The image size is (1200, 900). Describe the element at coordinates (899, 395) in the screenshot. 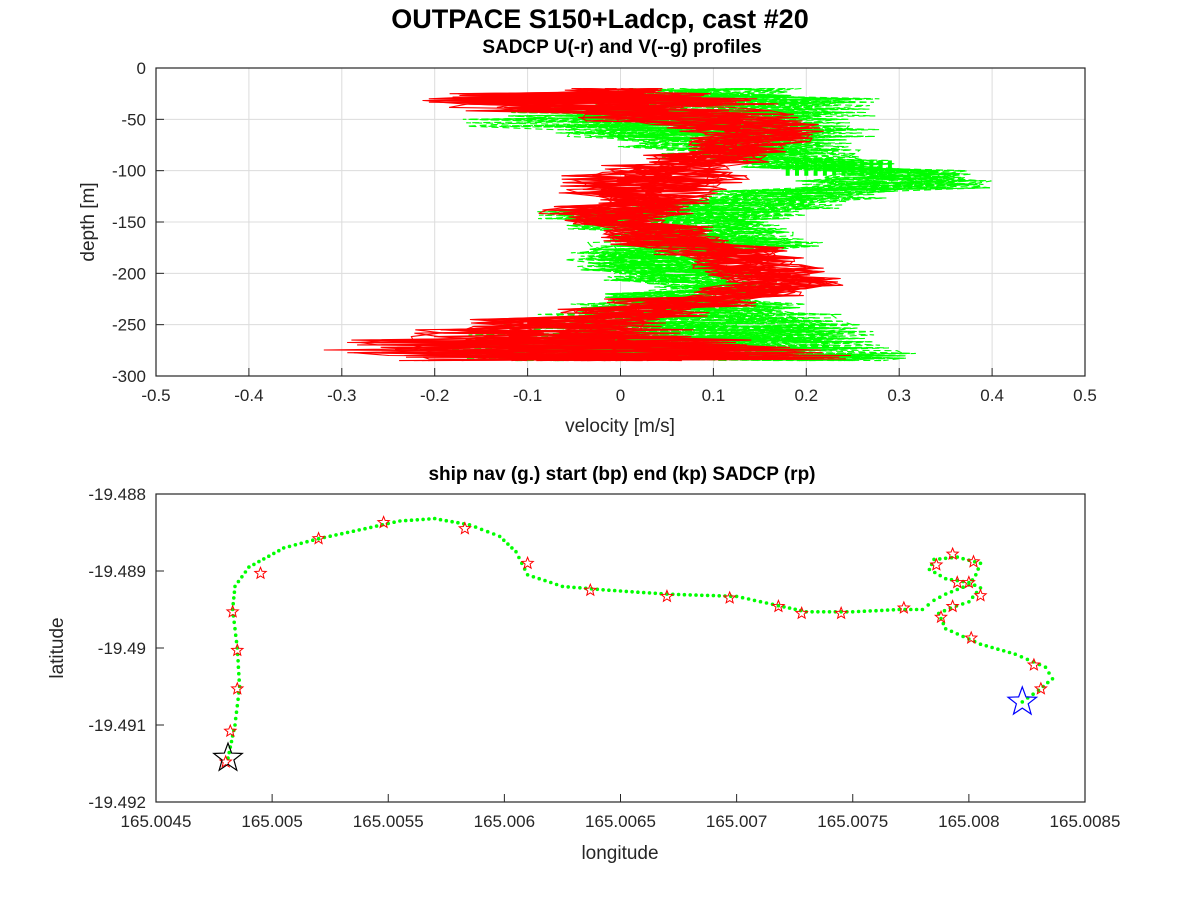

I see `profile-x-tick-label: 0.3` at that location.